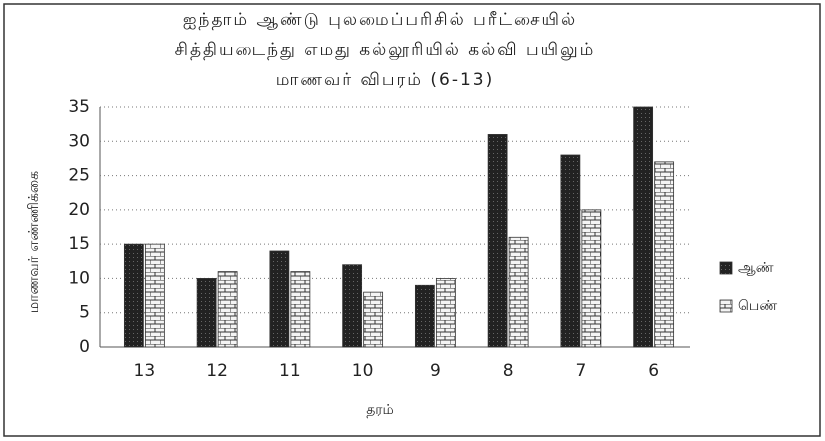 The image size is (825, 441). Describe the element at coordinates (84, 347) in the screenshot. I see `y-tick-label: 0` at that location.